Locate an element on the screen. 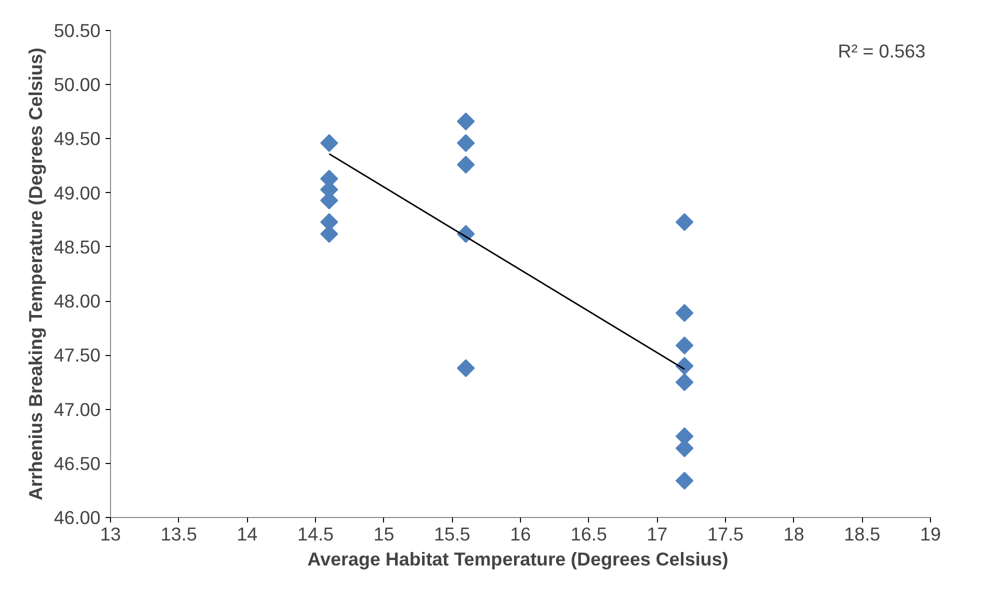 The width and height of the screenshot is (981, 603). y-tick-label: 50.00 is located at coordinates (77, 85).